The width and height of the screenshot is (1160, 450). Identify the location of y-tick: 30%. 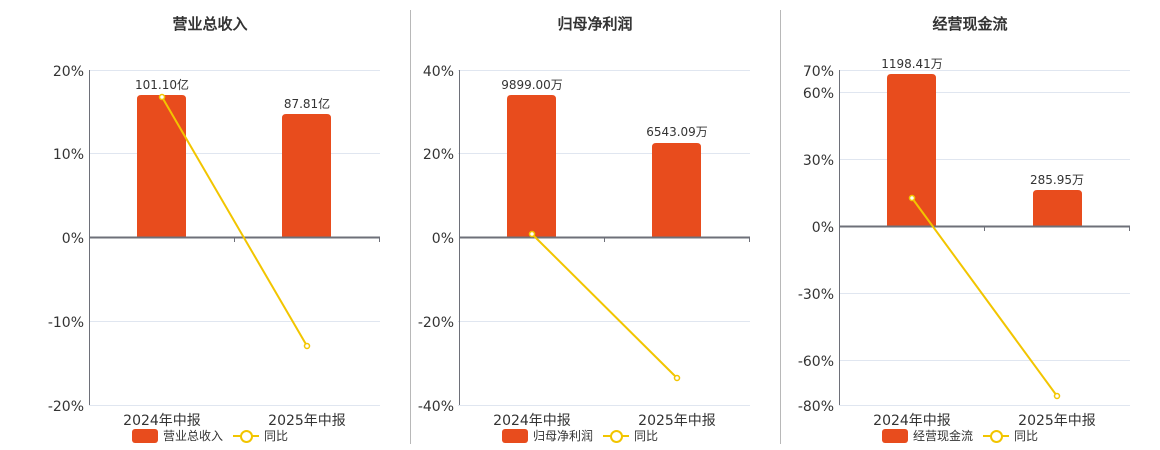
(818, 161).